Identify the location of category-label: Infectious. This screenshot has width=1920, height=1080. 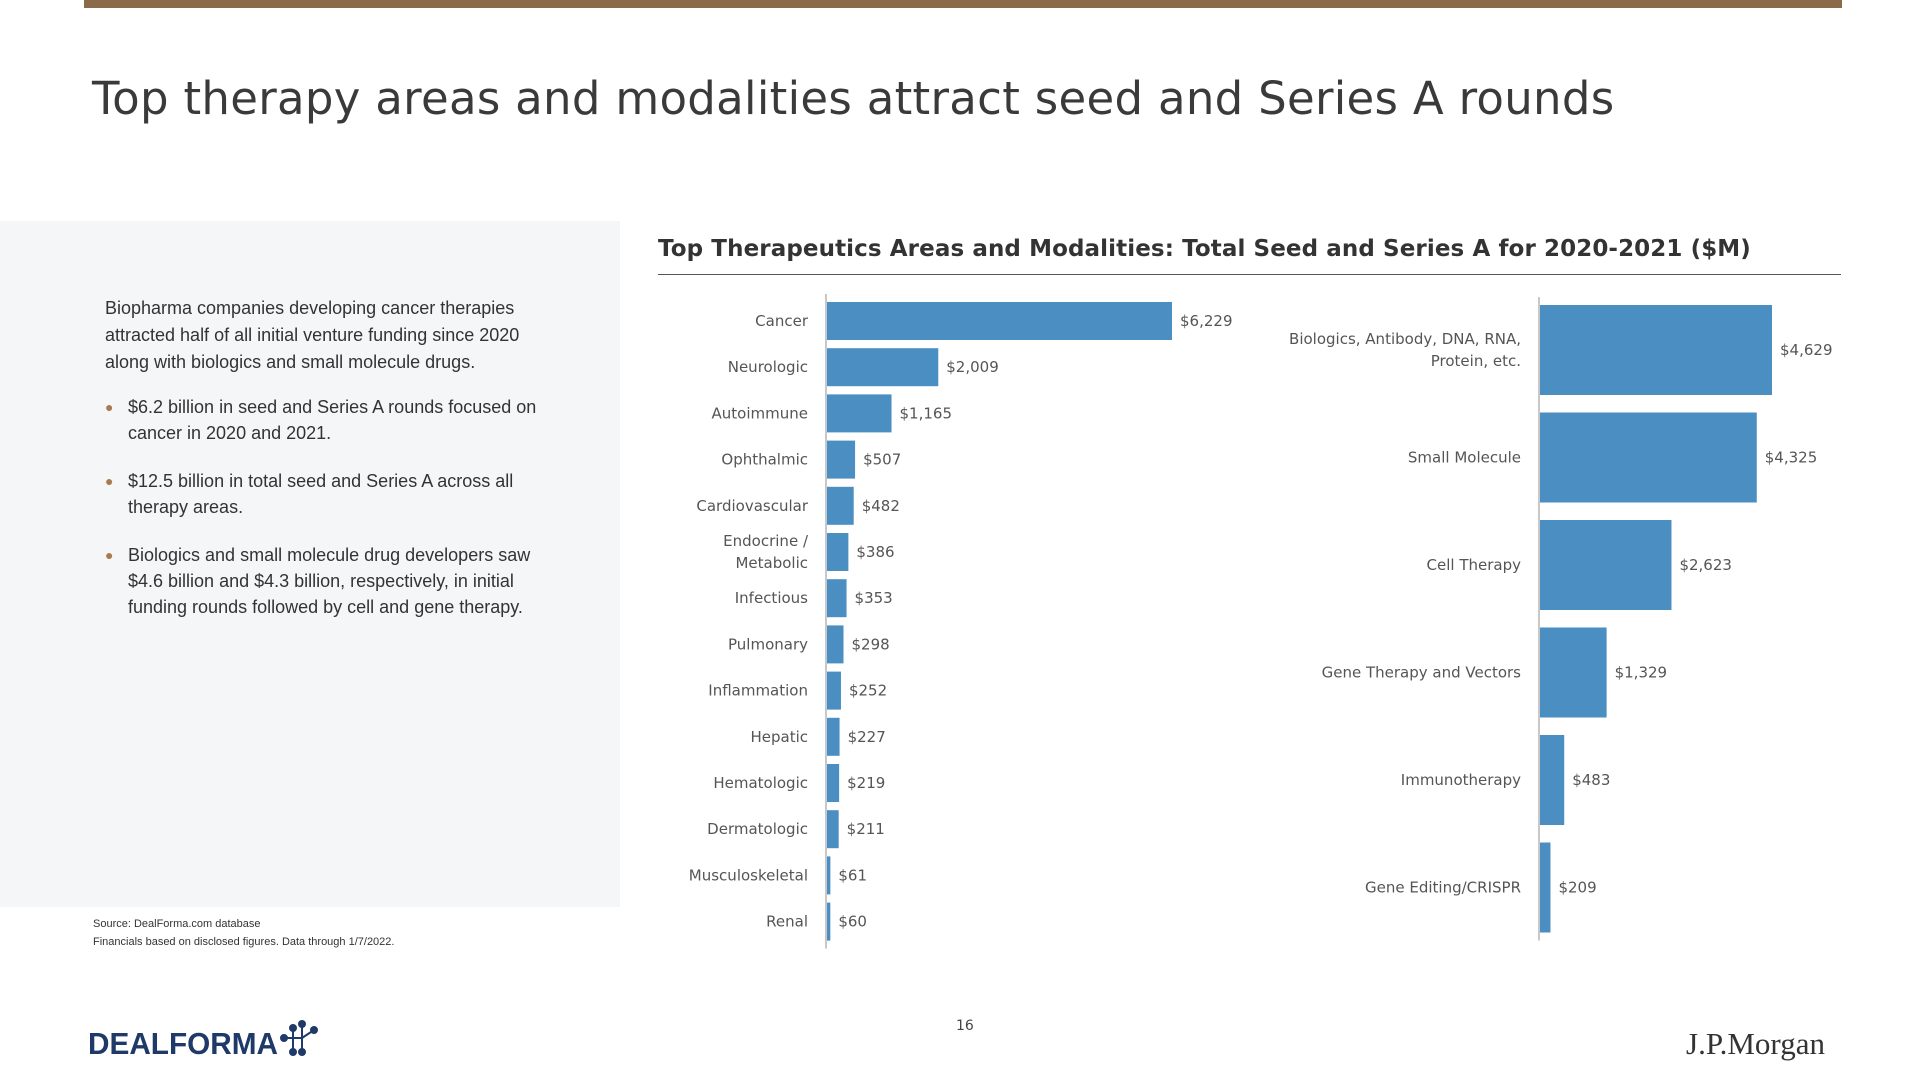
(771, 598).